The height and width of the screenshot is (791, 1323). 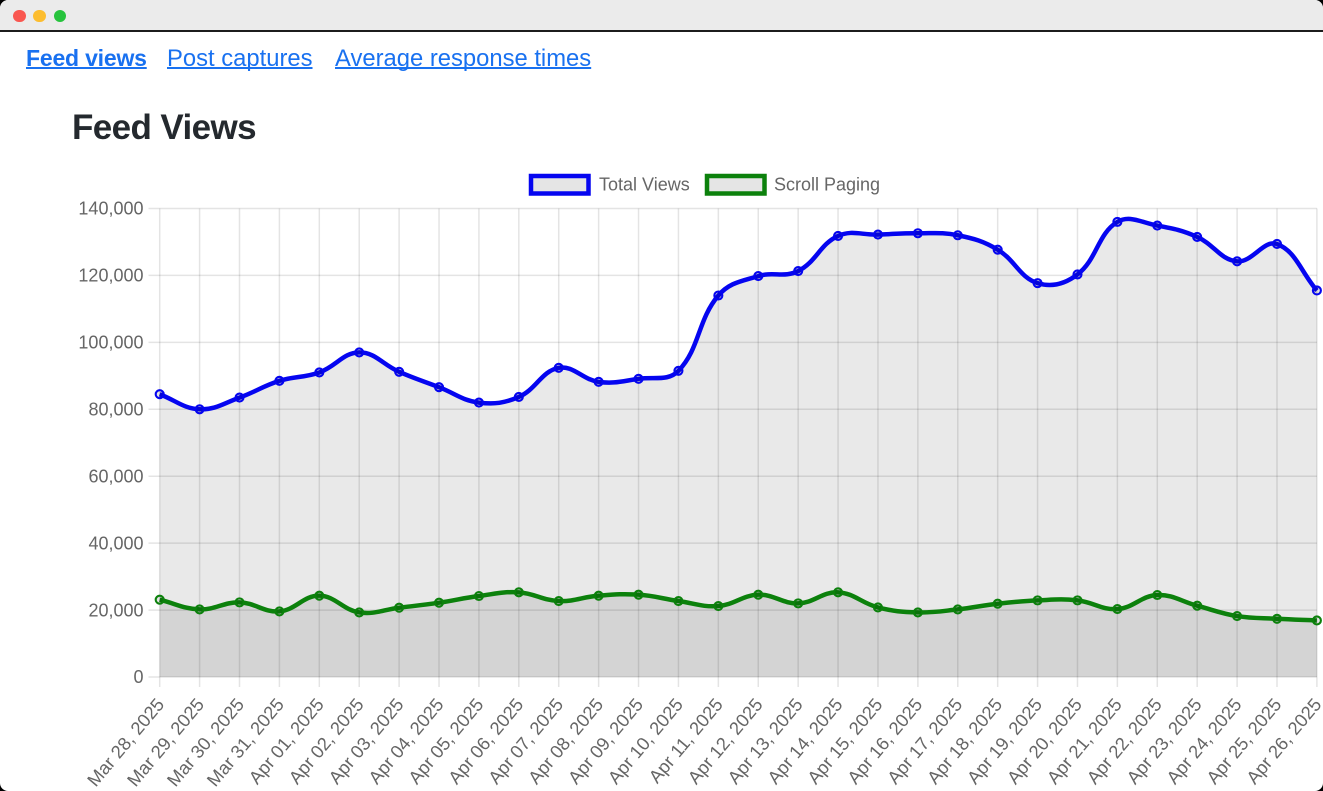 What do you see at coordinates (110, 343) in the screenshot?
I see `svg-text: 100,000` at bounding box center [110, 343].